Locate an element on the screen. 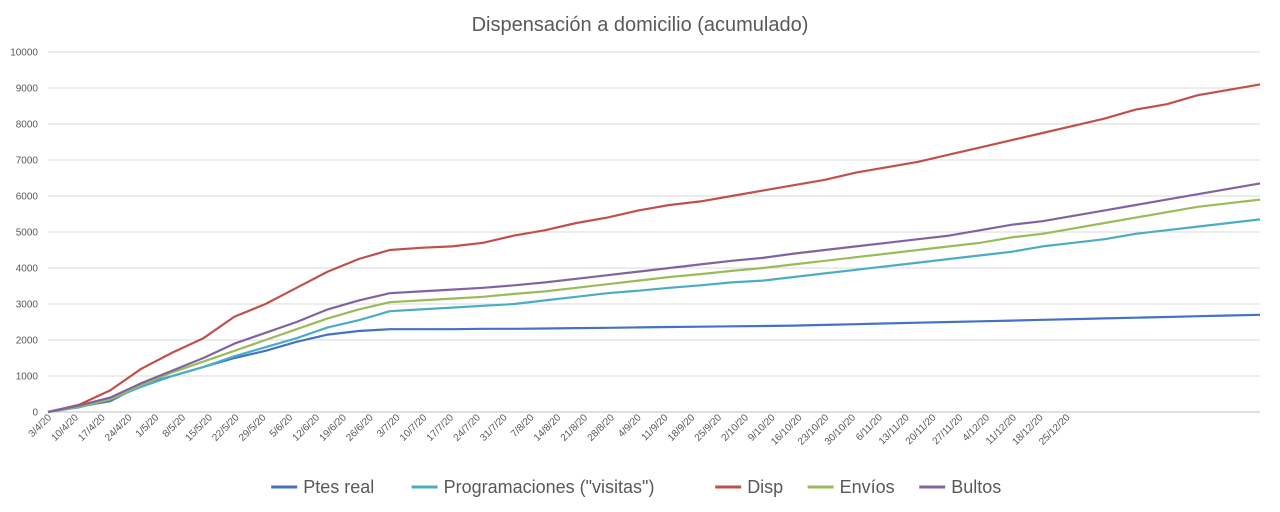 This screenshot has height=512, width=1280. y-tick-label: 0 is located at coordinates (35, 413).